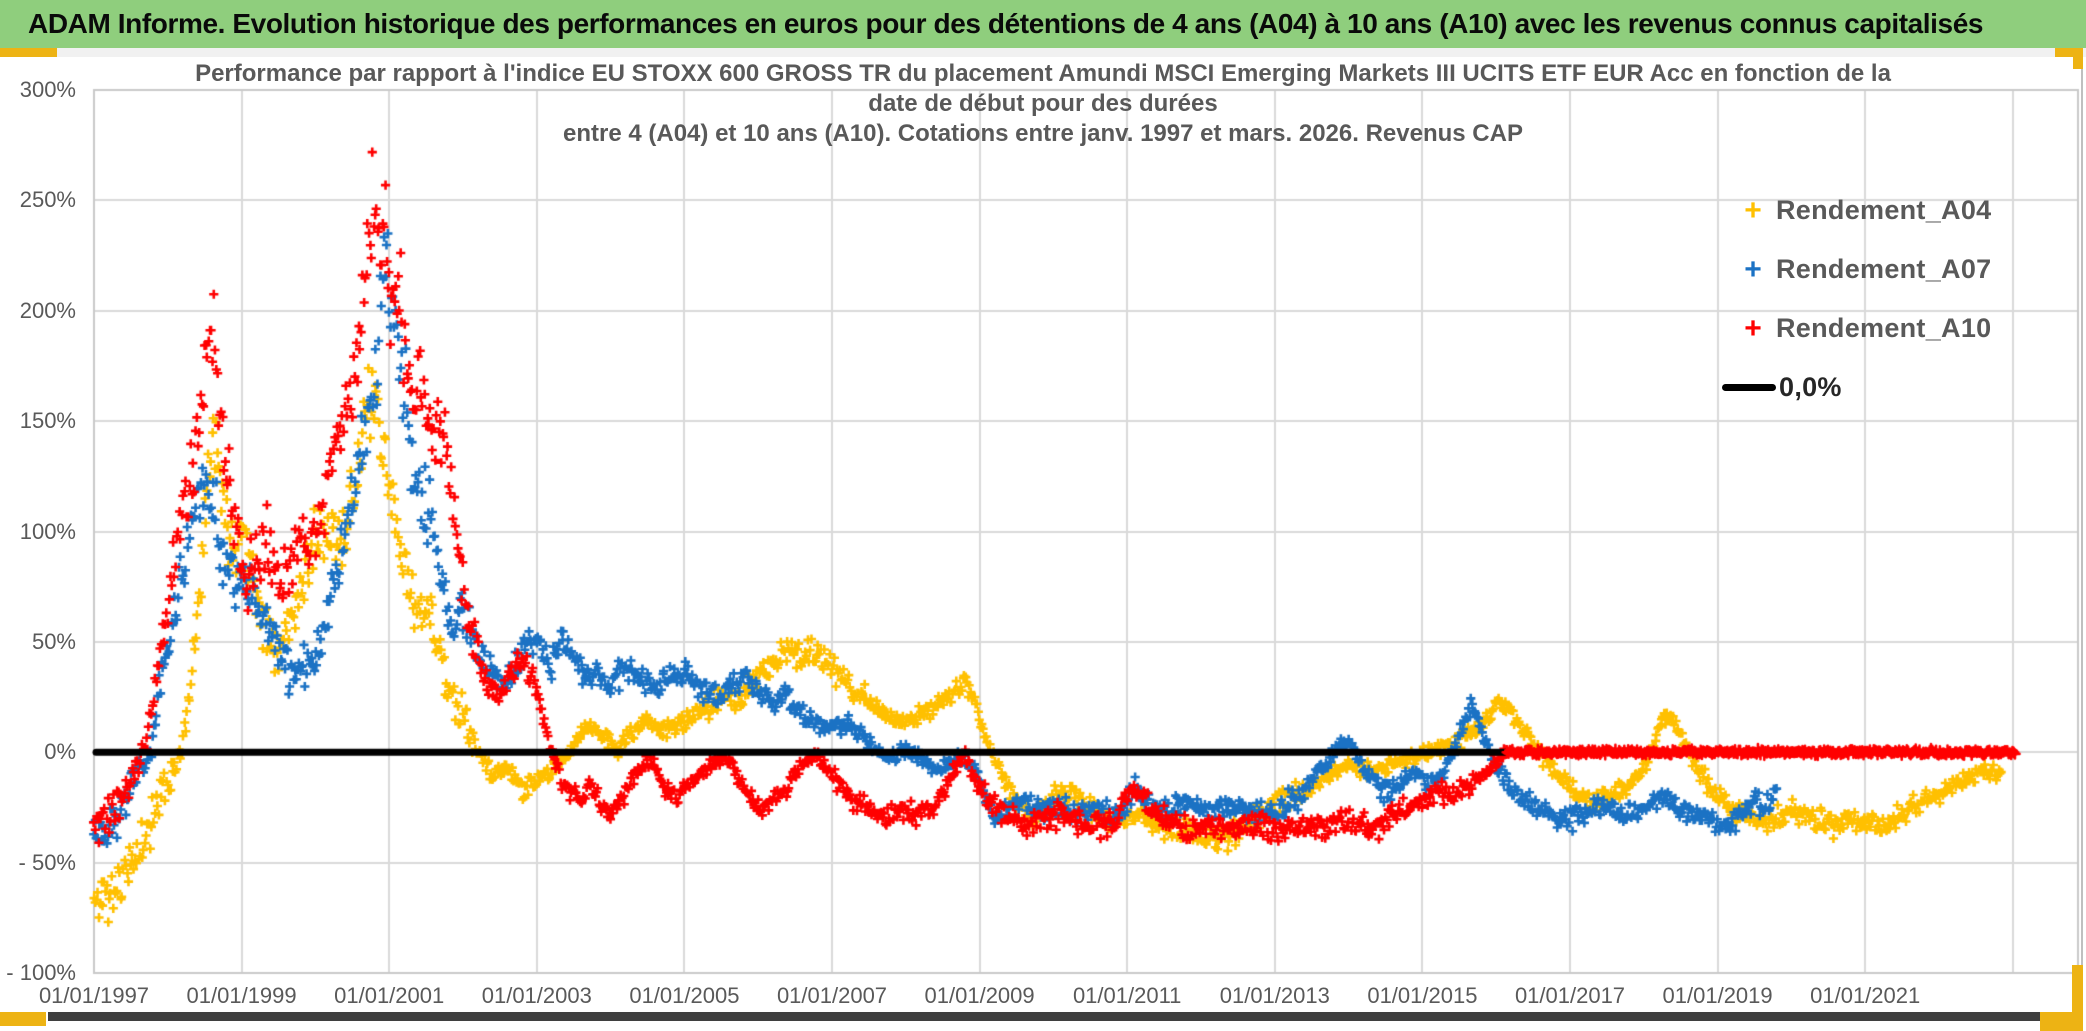  I want to click on x-tick-label: 01/01/2017, so click(1570, 995).